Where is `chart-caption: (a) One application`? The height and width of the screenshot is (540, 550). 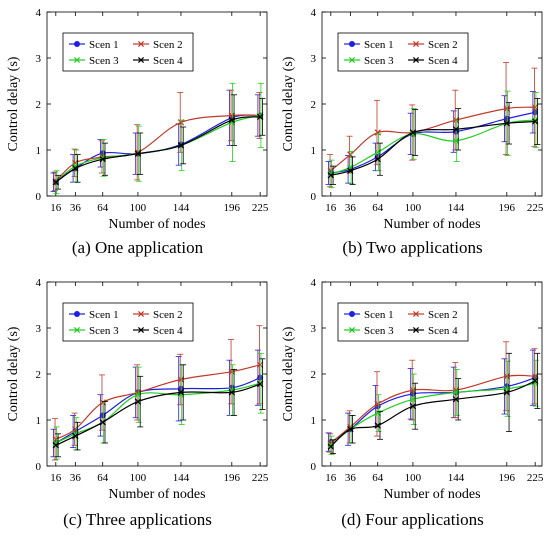
chart-caption: (a) One application is located at coordinates (137, 247).